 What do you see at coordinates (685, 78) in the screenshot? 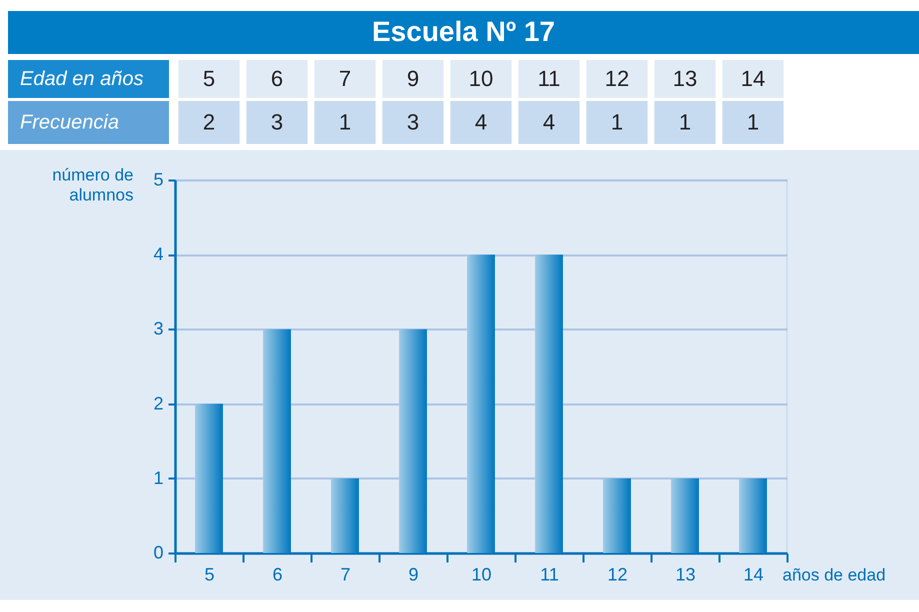
I see `category-label: 13` at bounding box center [685, 78].